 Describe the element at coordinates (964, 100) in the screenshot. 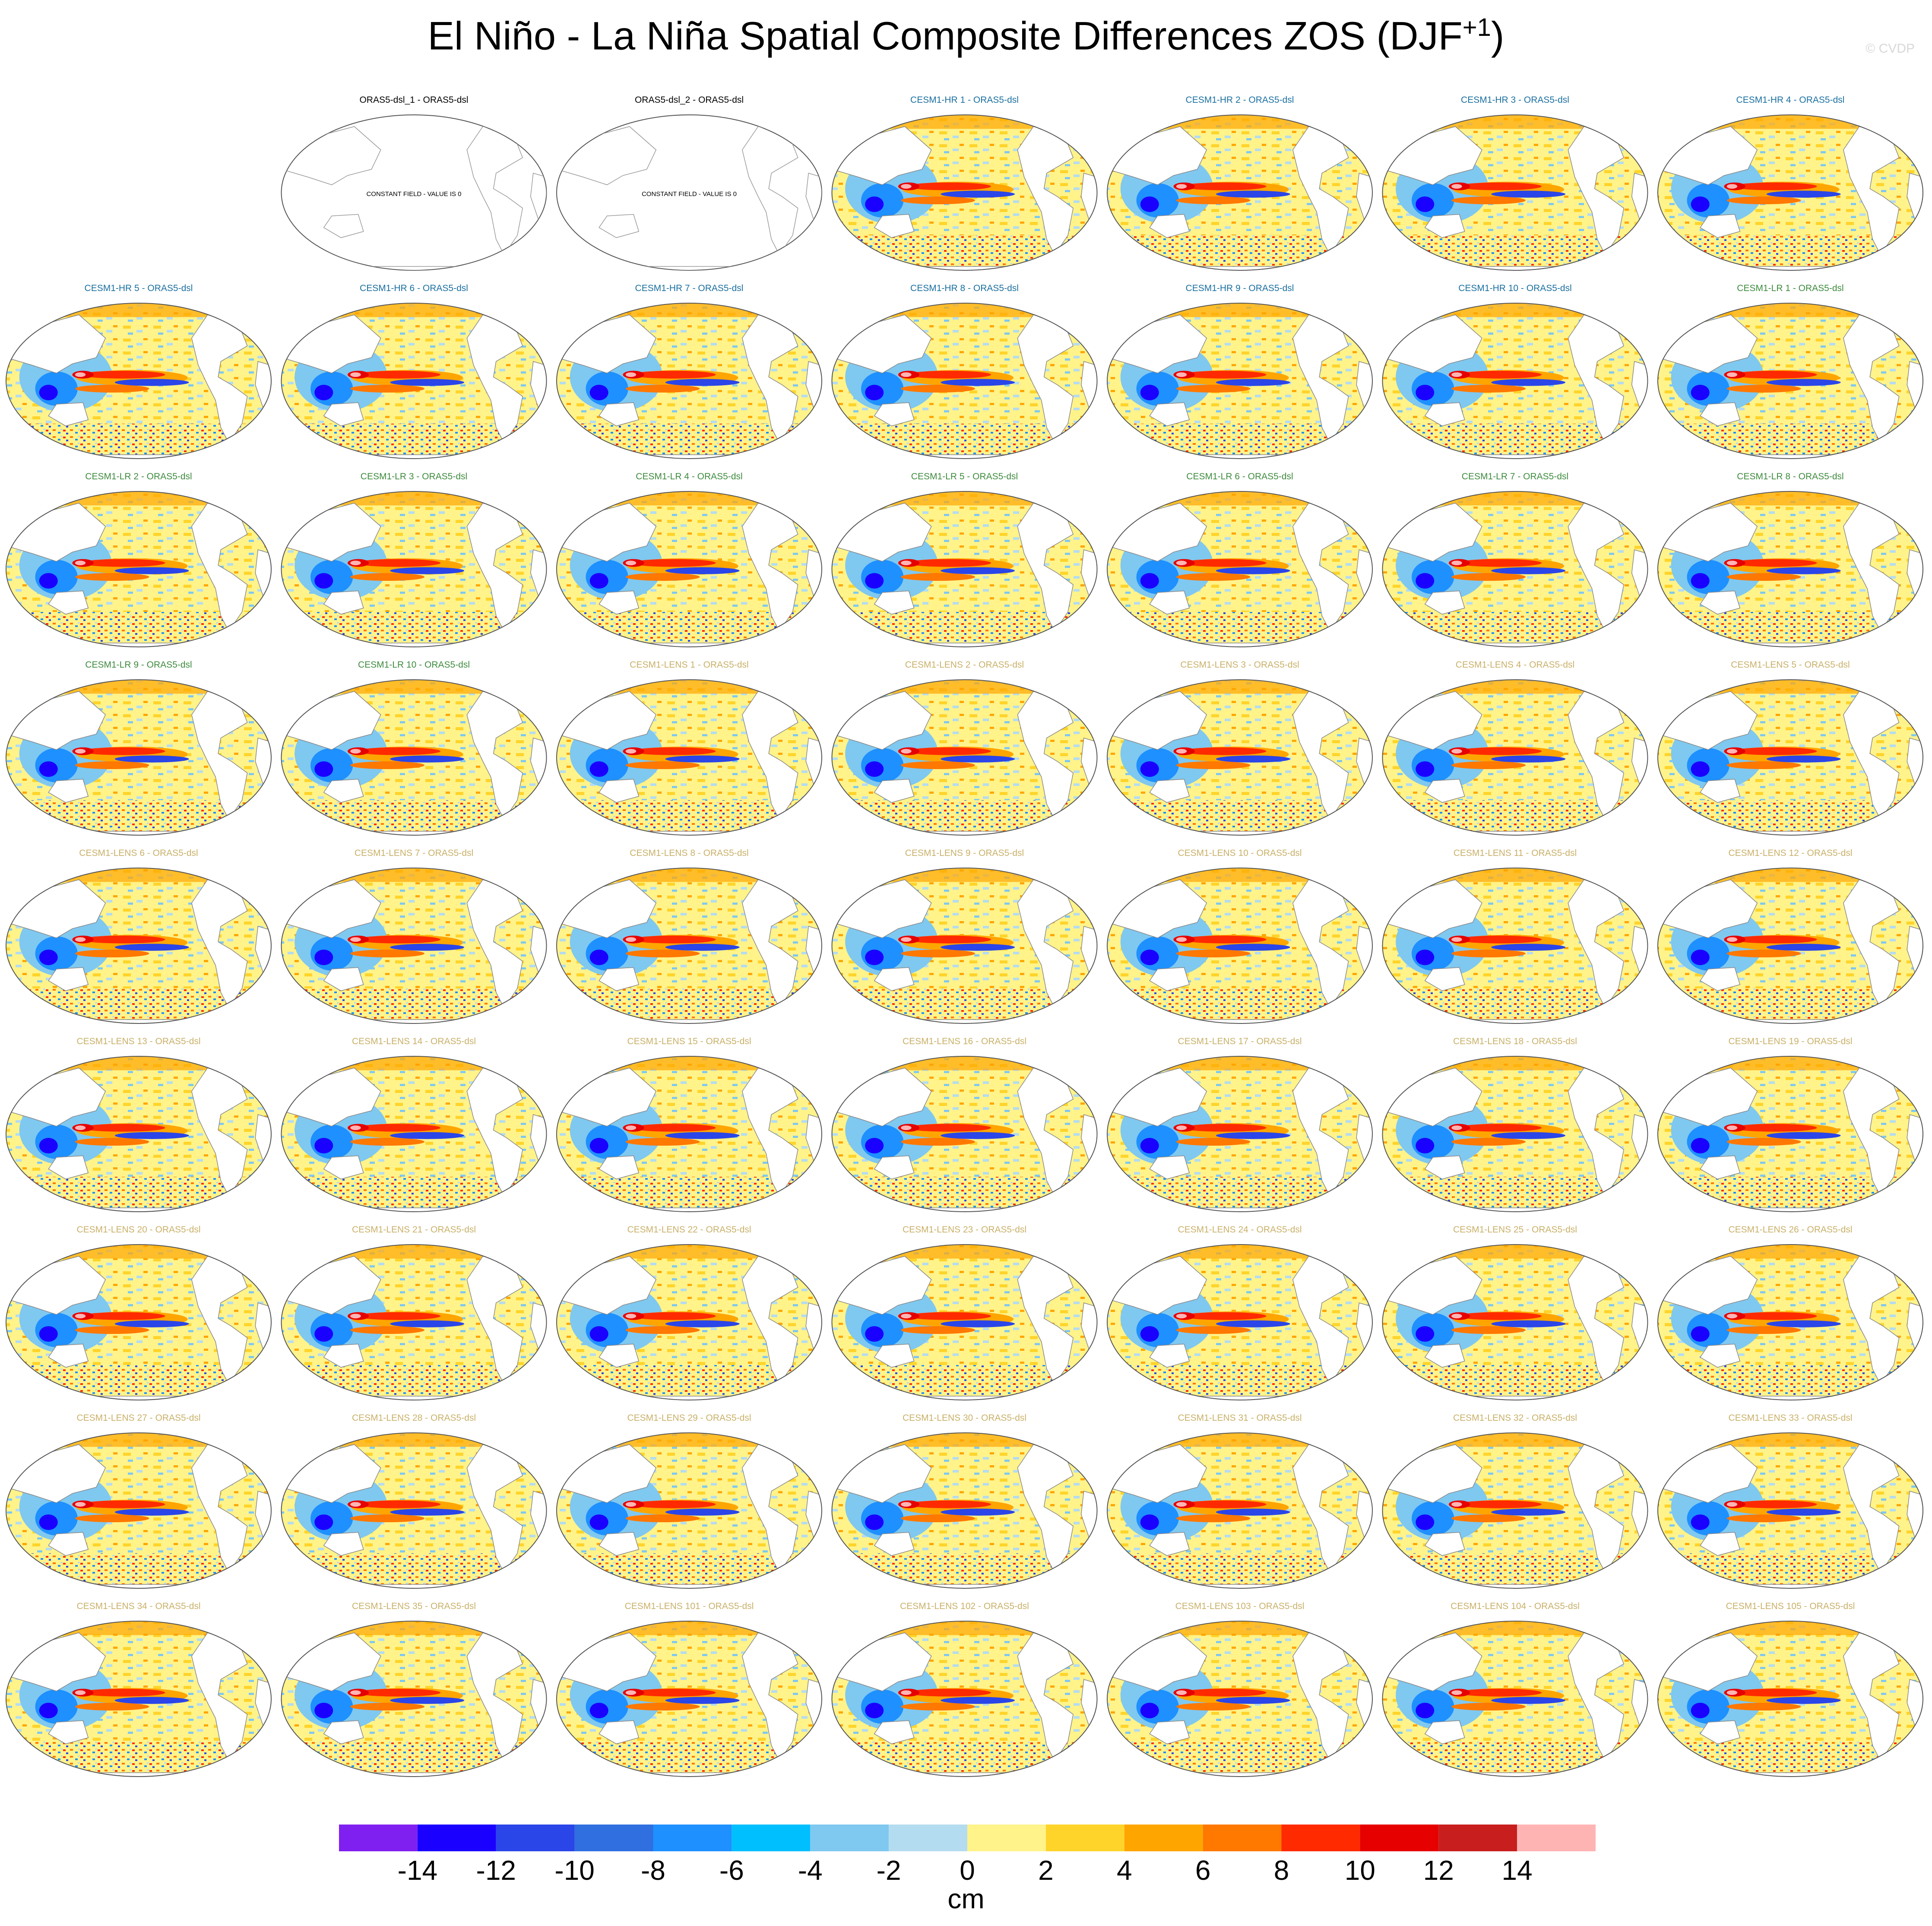

I see `panel-label: CESM1-HR 1 - ORAS5-dsl` at that location.